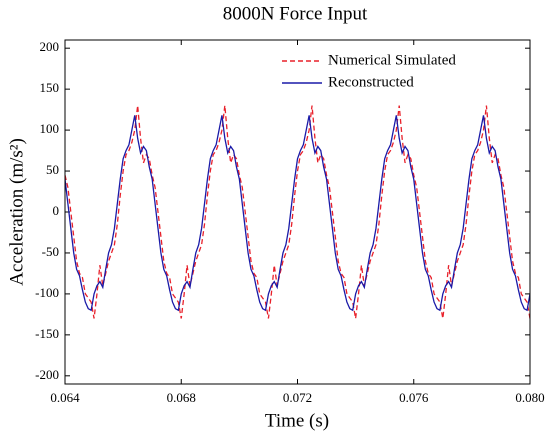 The image size is (548, 433). Describe the element at coordinates (47, 333) in the screenshot. I see `y-tick-label: -150` at that location.